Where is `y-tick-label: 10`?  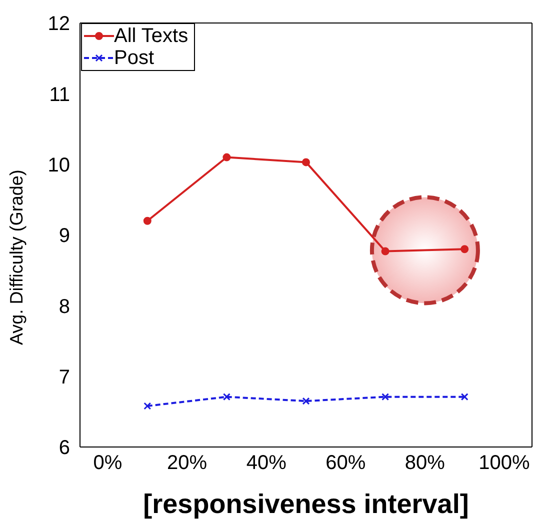
y-tick-label: 10 is located at coordinates (59, 165).